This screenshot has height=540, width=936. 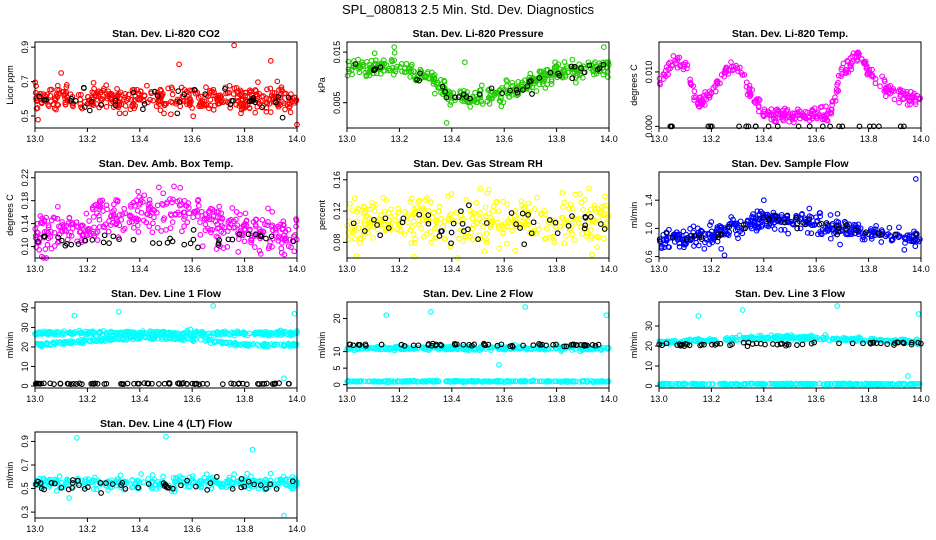 I want to click on y-tick-label: 0.6, so click(x=649, y=256).